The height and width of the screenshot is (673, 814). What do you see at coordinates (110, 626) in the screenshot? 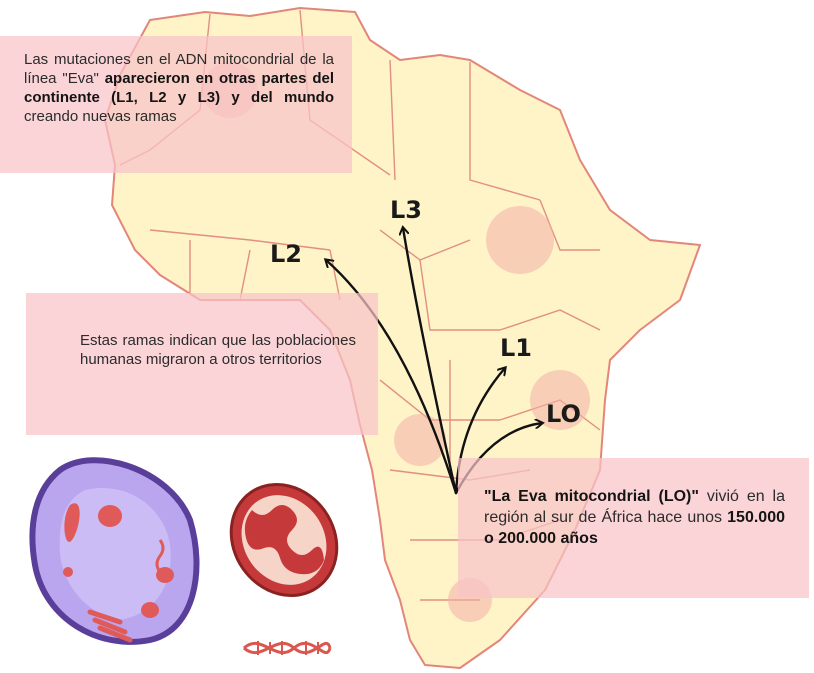
I see `cell-golgi` at bounding box center [110, 626].